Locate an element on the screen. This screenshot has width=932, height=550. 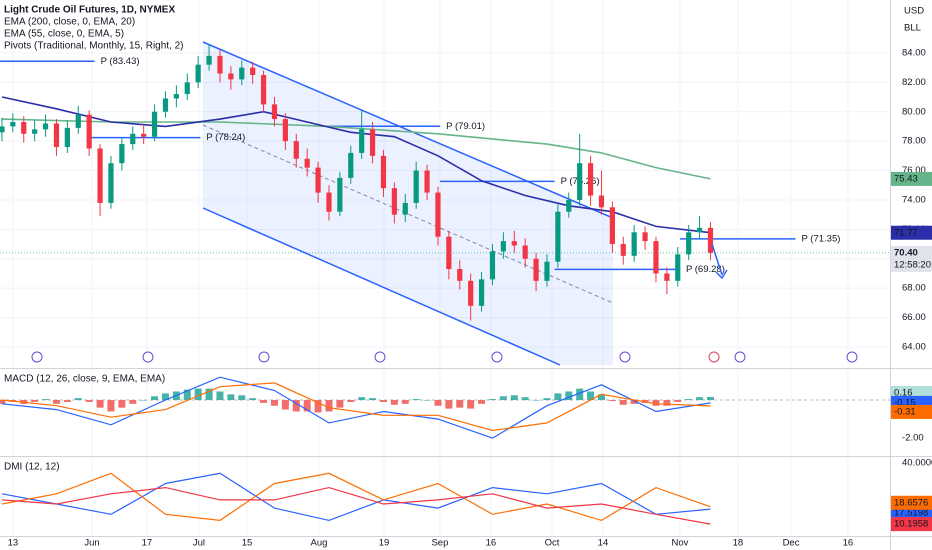
pivot-label: P (78.24) is located at coordinates (225, 137).